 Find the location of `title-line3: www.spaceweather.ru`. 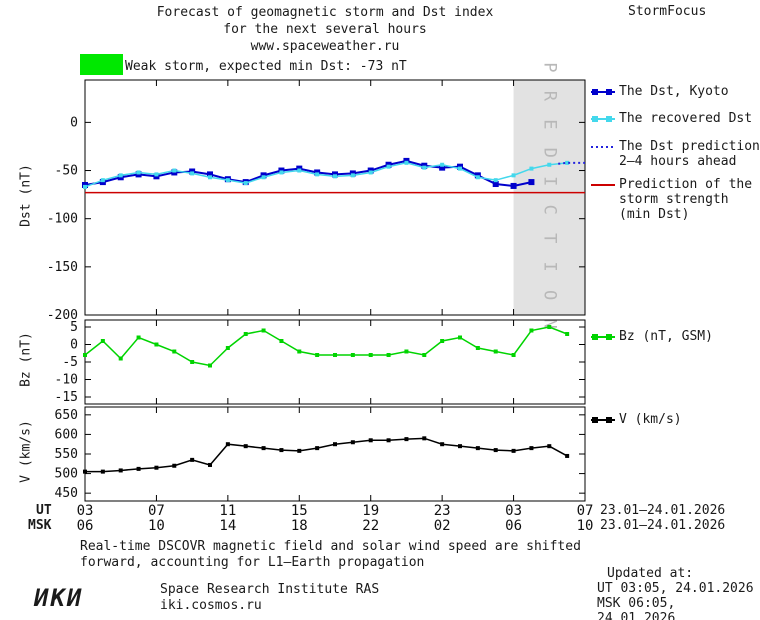

title-line3: www.spaceweather.ru is located at coordinates (325, 46).